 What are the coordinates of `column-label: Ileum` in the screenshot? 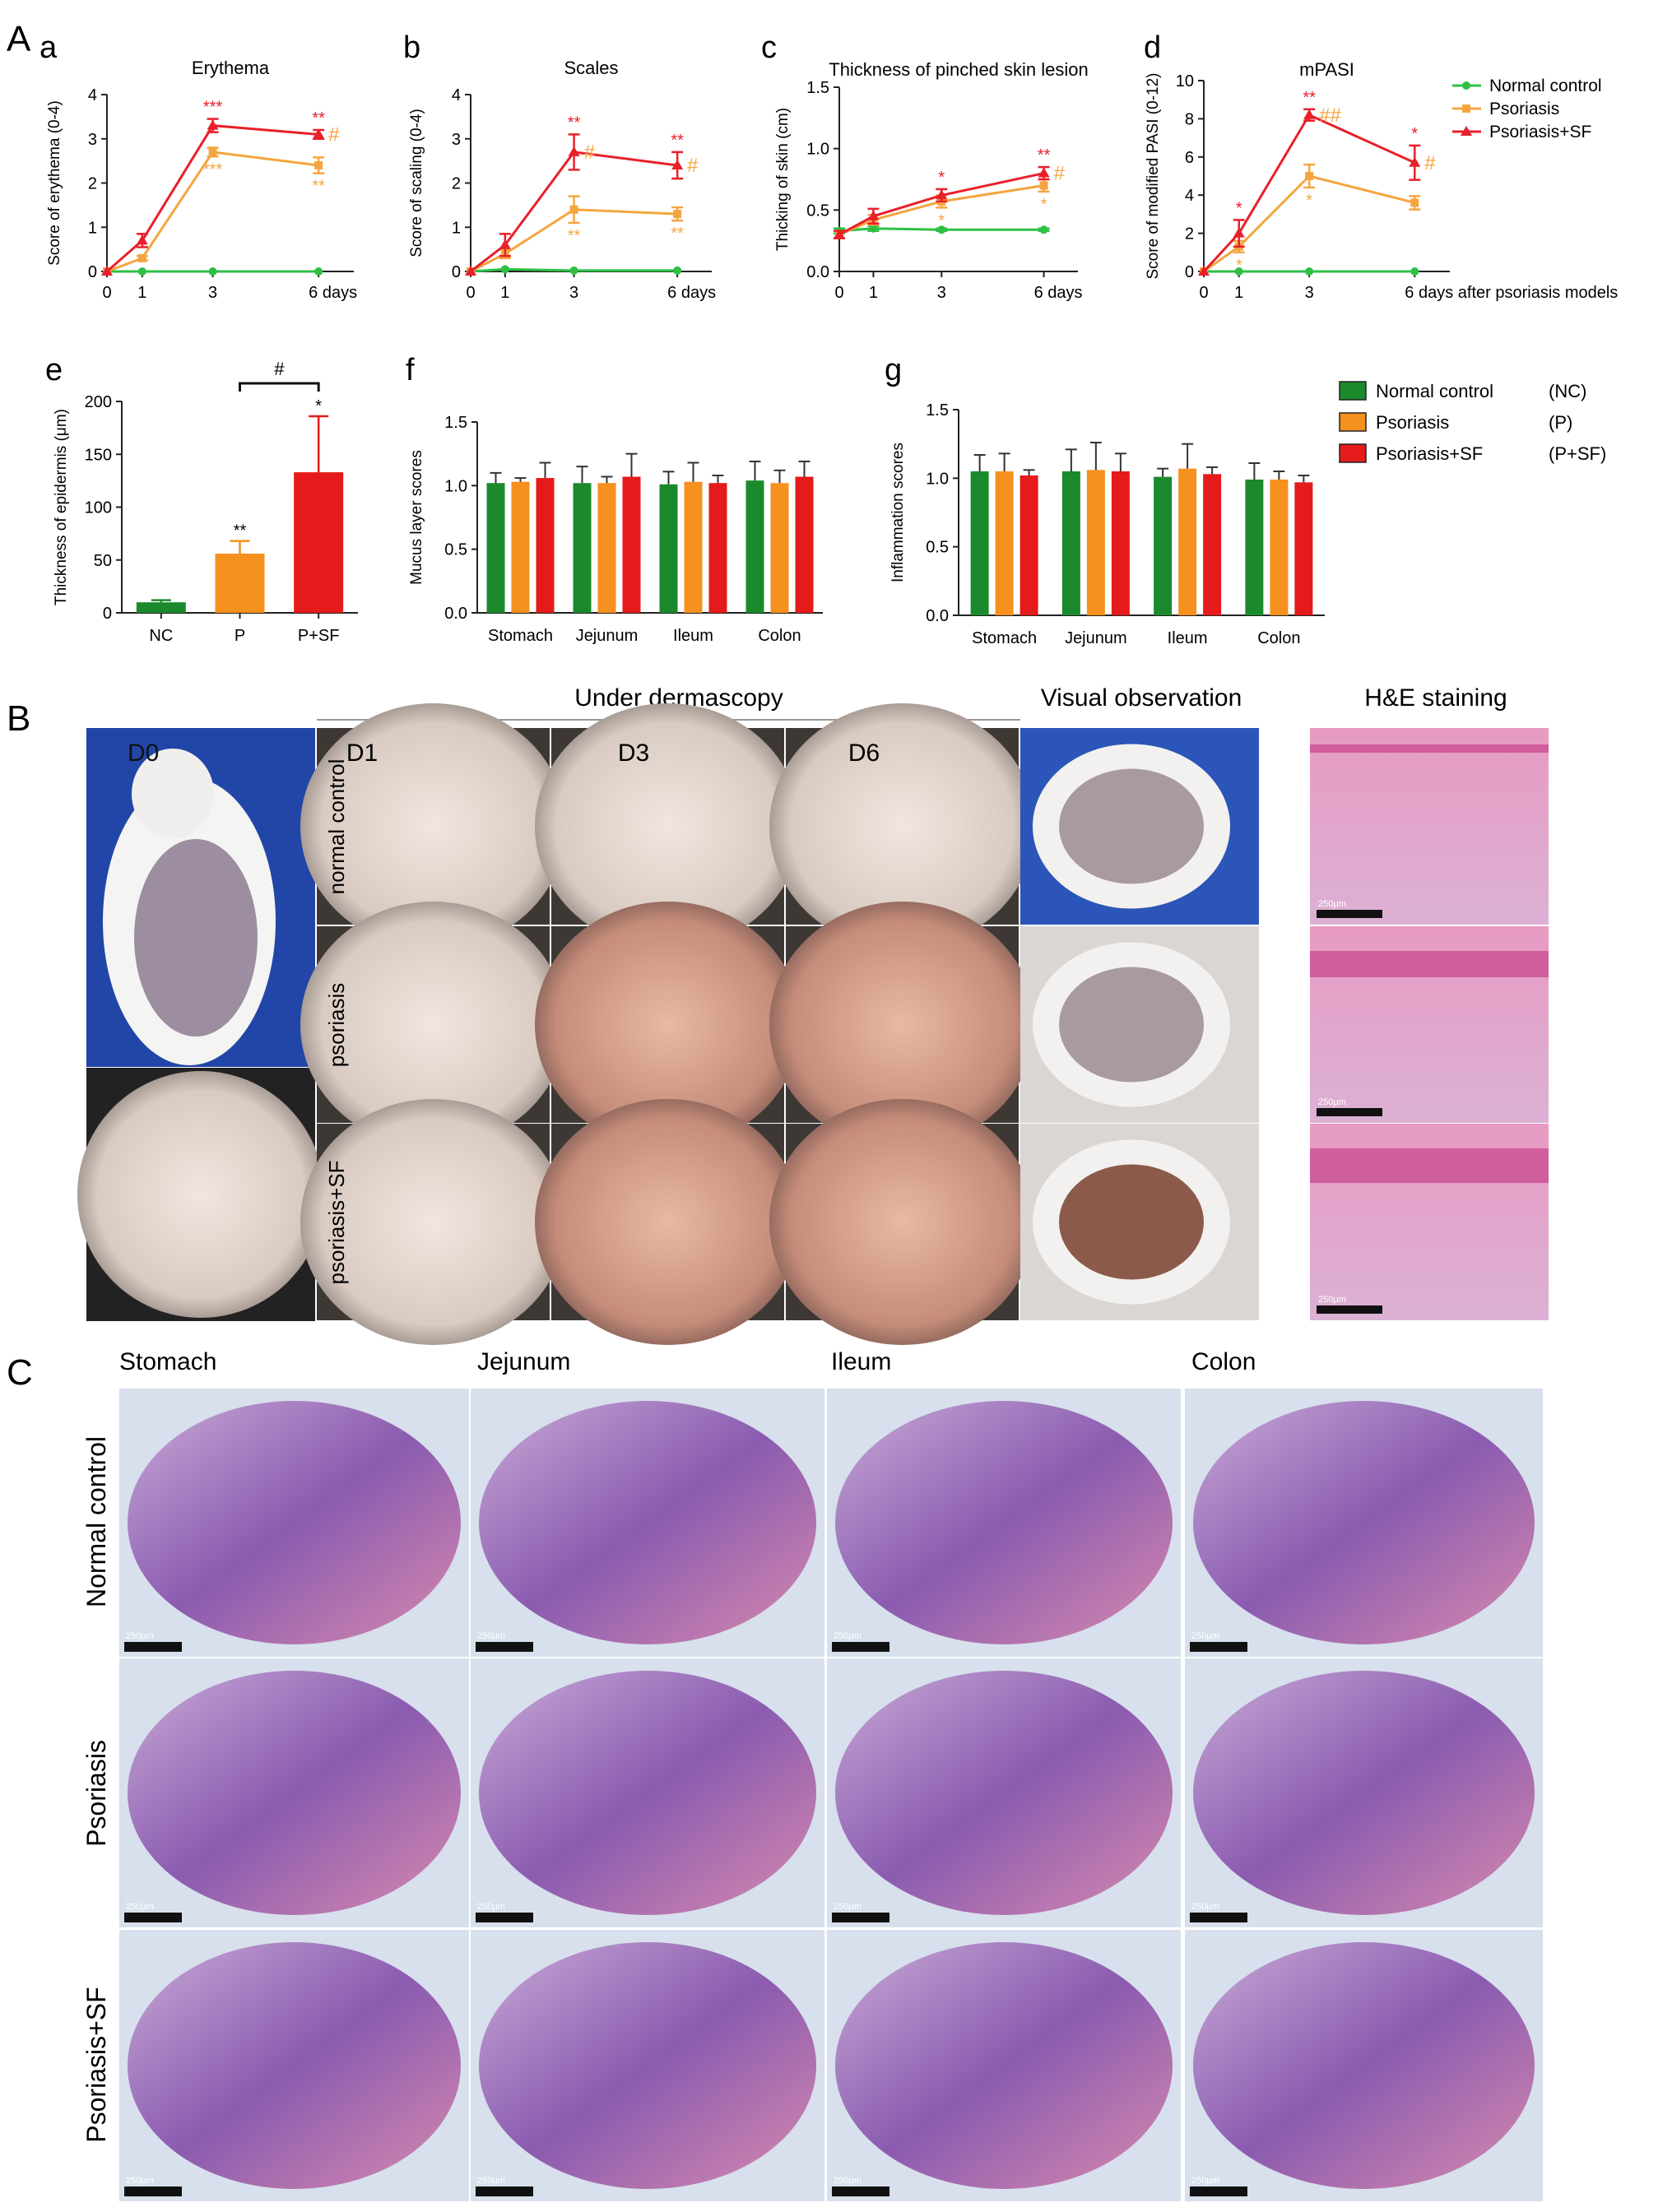 It's located at (861, 1362).